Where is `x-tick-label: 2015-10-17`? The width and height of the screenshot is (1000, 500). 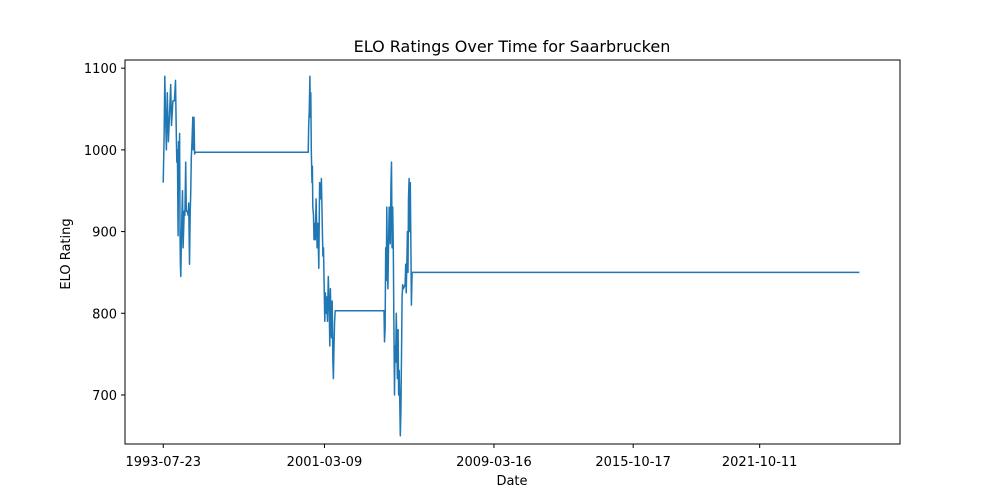
x-tick-label: 2015-10-17 is located at coordinates (633, 462).